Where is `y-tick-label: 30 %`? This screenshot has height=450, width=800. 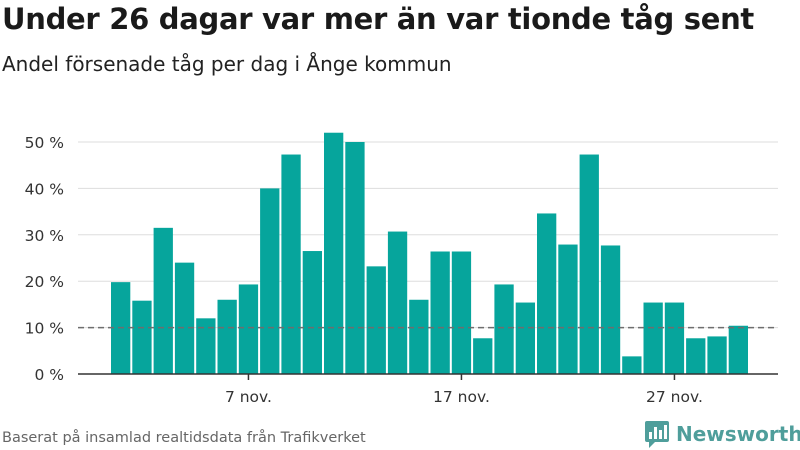 y-tick-label: 30 % is located at coordinates (44, 236).